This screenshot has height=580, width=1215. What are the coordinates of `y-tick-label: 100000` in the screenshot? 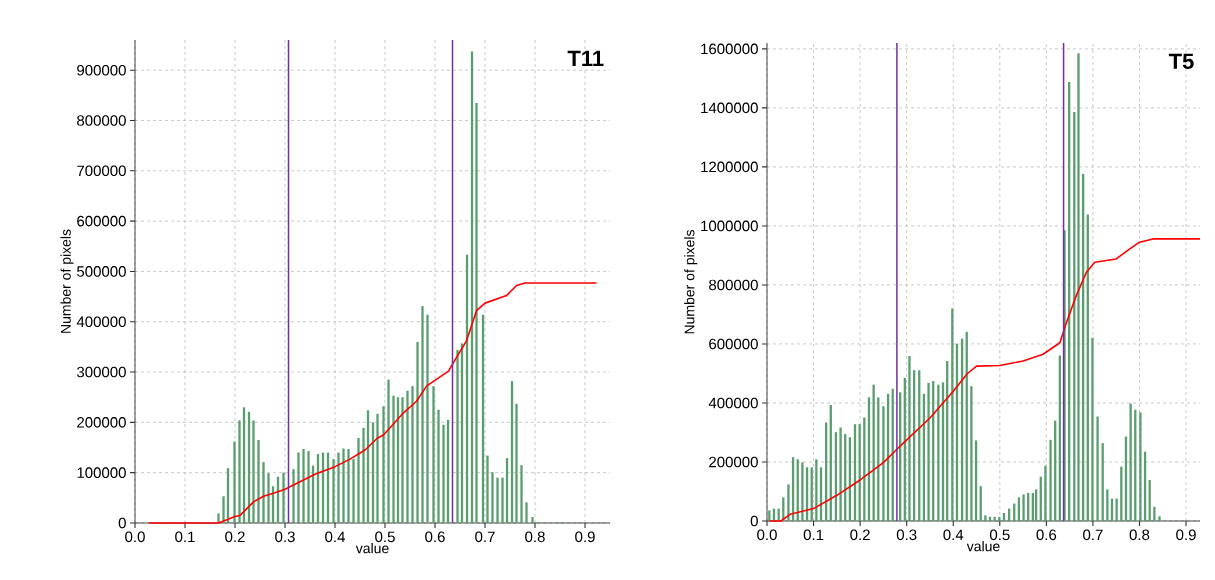 It's located at (101, 472).